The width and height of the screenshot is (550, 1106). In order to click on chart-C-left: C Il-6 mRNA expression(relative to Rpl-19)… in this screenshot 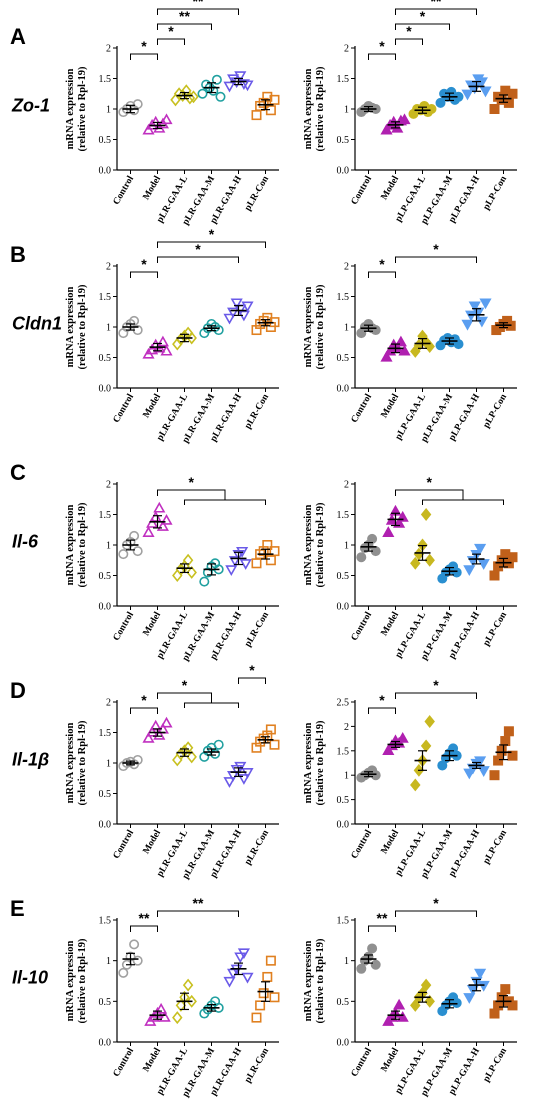, I will do `click(145, 561)`.